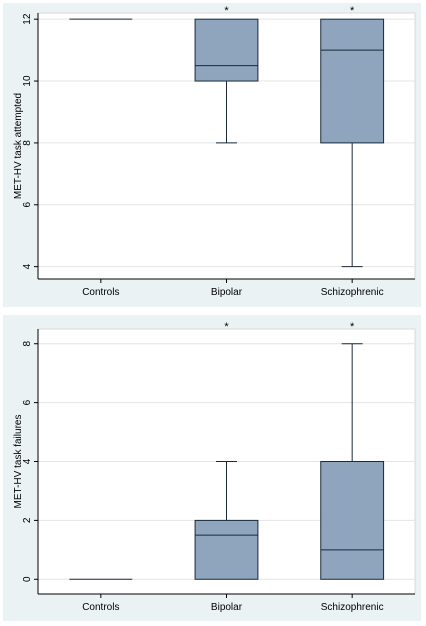  Describe the element at coordinates (27, 19) in the screenshot. I see `y-tick-label-4: 12` at that location.